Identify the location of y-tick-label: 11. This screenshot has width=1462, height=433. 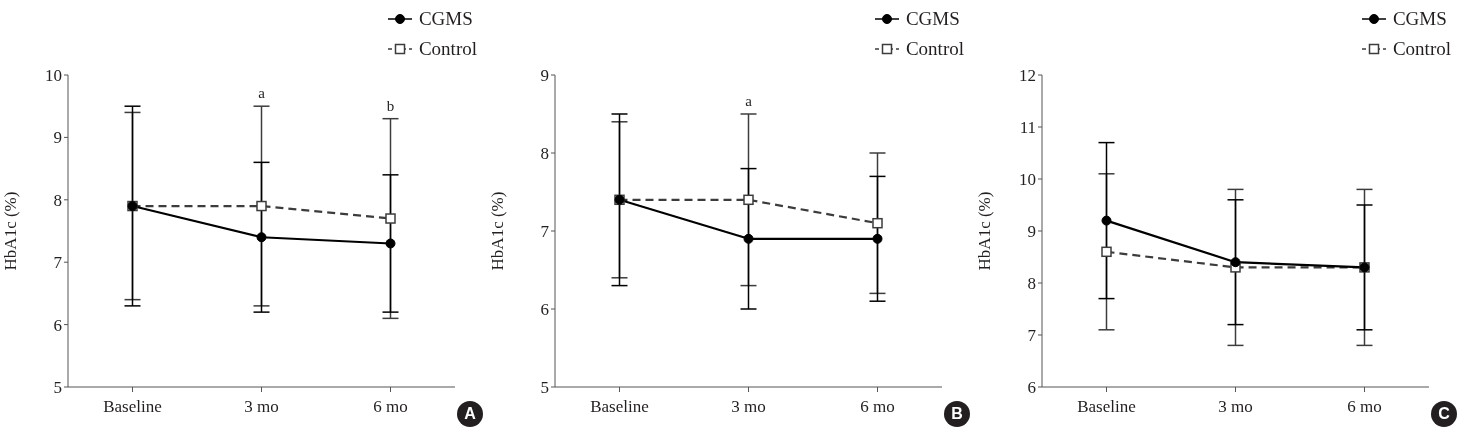
(1027, 128).